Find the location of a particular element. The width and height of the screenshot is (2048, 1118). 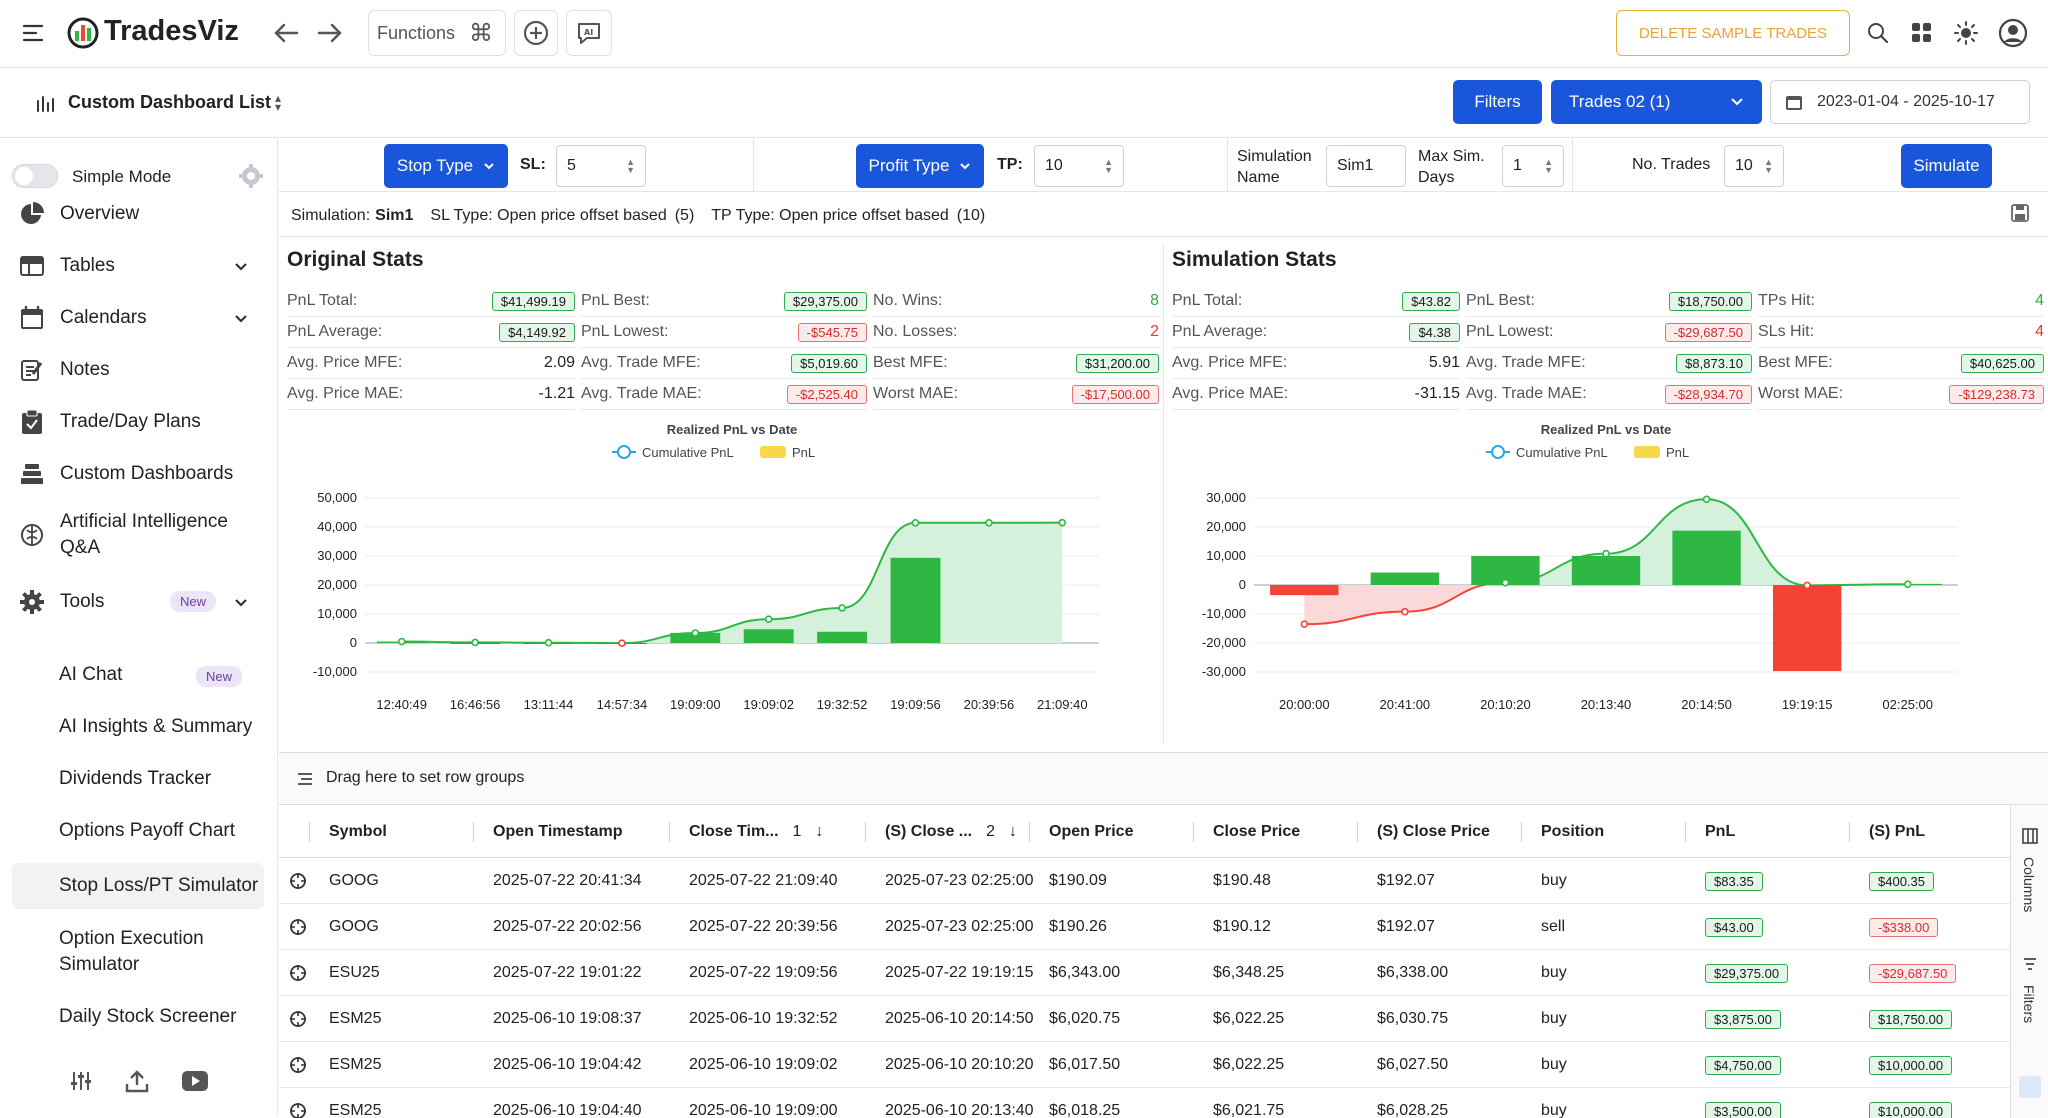

filters-button: Filters is located at coordinates (1497, 102).